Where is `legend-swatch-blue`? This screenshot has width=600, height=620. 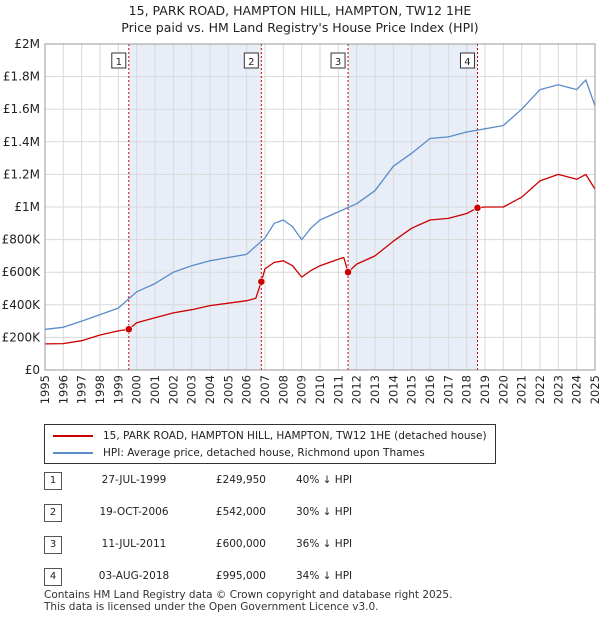
legend-swatch-blue is located at coordinates (73, 453).